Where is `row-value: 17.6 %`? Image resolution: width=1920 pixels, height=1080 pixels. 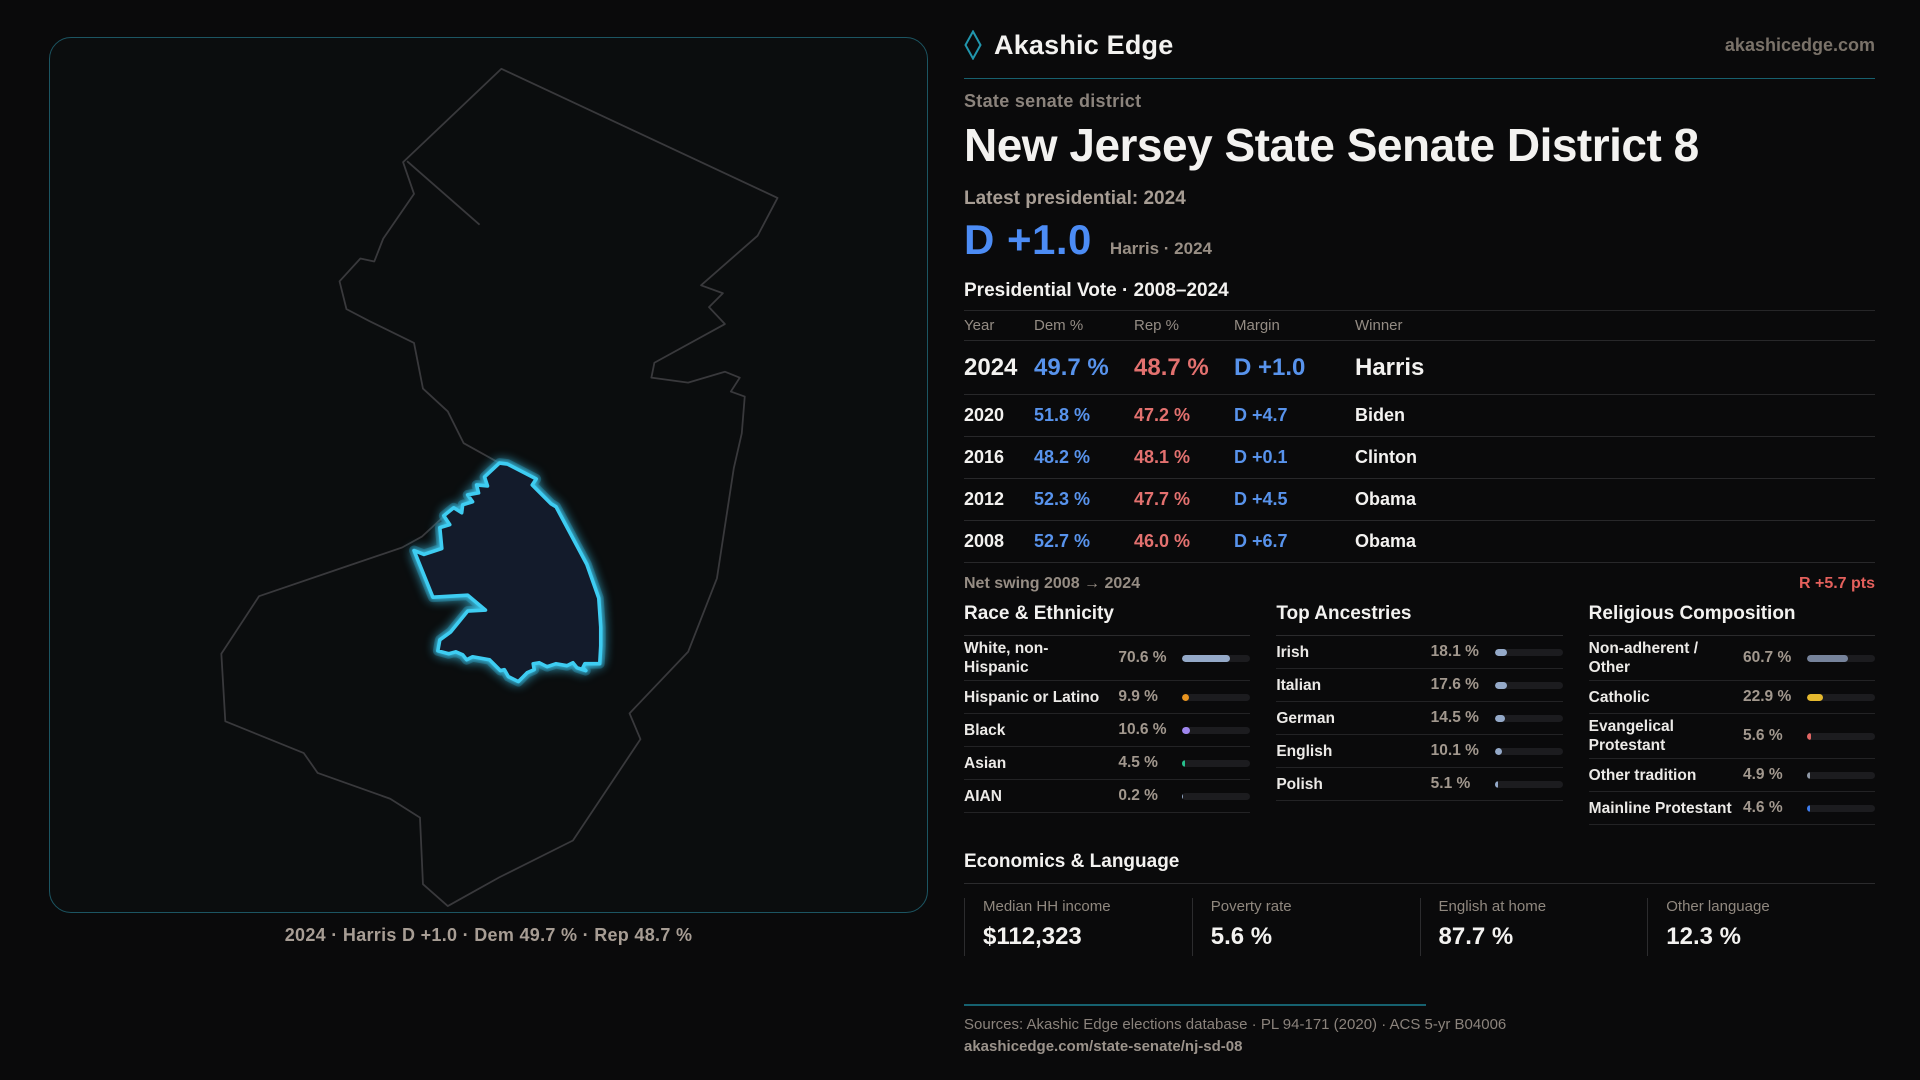 row-value: 17.6 % is located at coordinates (1454, 684).